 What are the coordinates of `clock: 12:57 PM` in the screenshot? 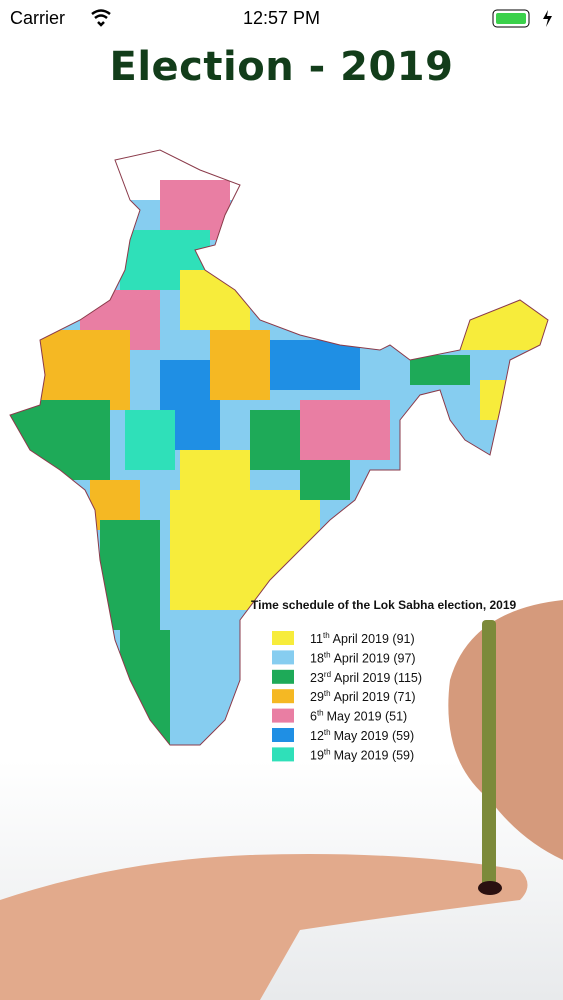 It's located at (281, 18).